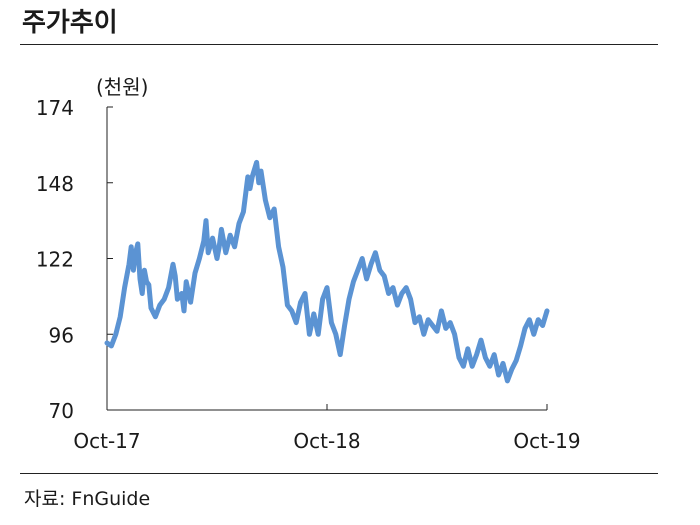 The width and height of the screenshot is (700, 525). Describe the element at coordinates (339, 44) in the screenshot. I see `top-divider` at that location.